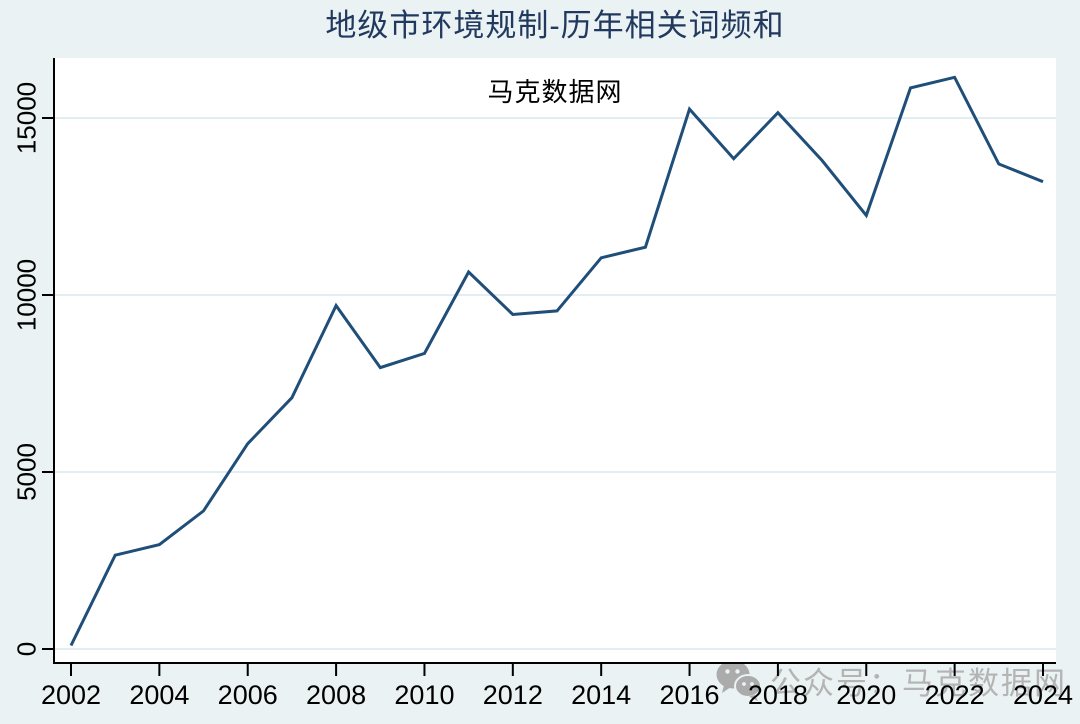 This screenshot has height=724, width=1080. What do you see at coordinates (71, 695) in the screenshot?
I see `x-tick-label-2002: 2002` at bounding box center [71, 695].